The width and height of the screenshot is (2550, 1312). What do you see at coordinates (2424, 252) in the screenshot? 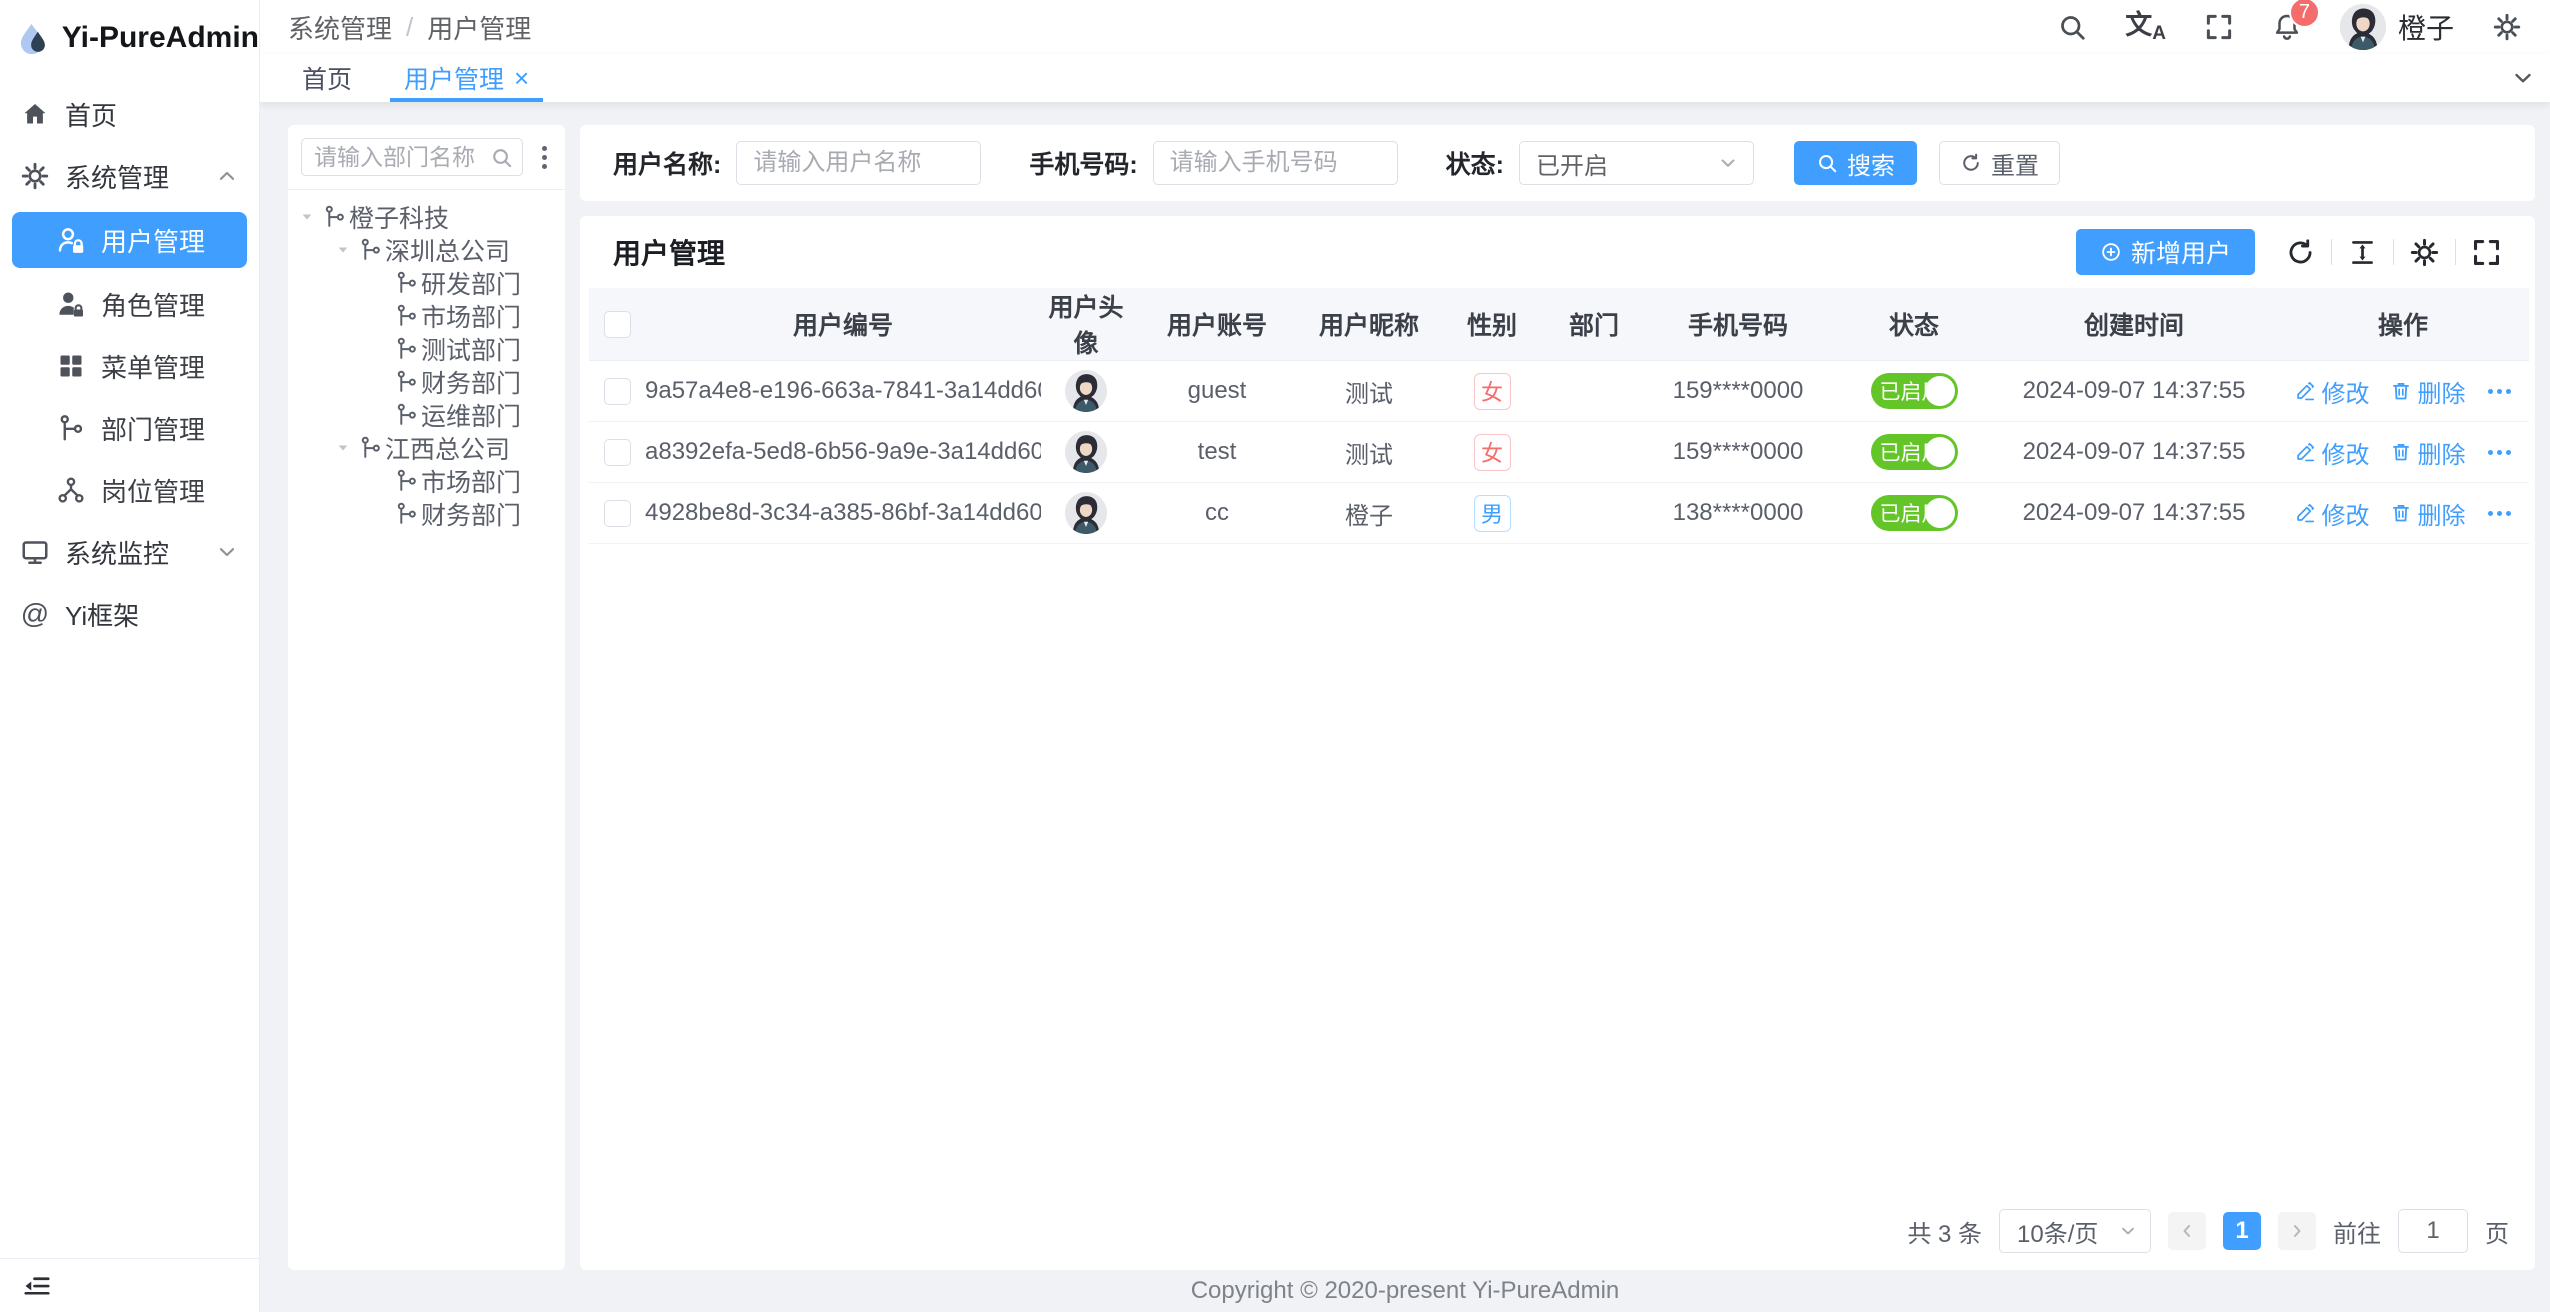
I see `column-settings-icon` at bounding box center [2424, 252].